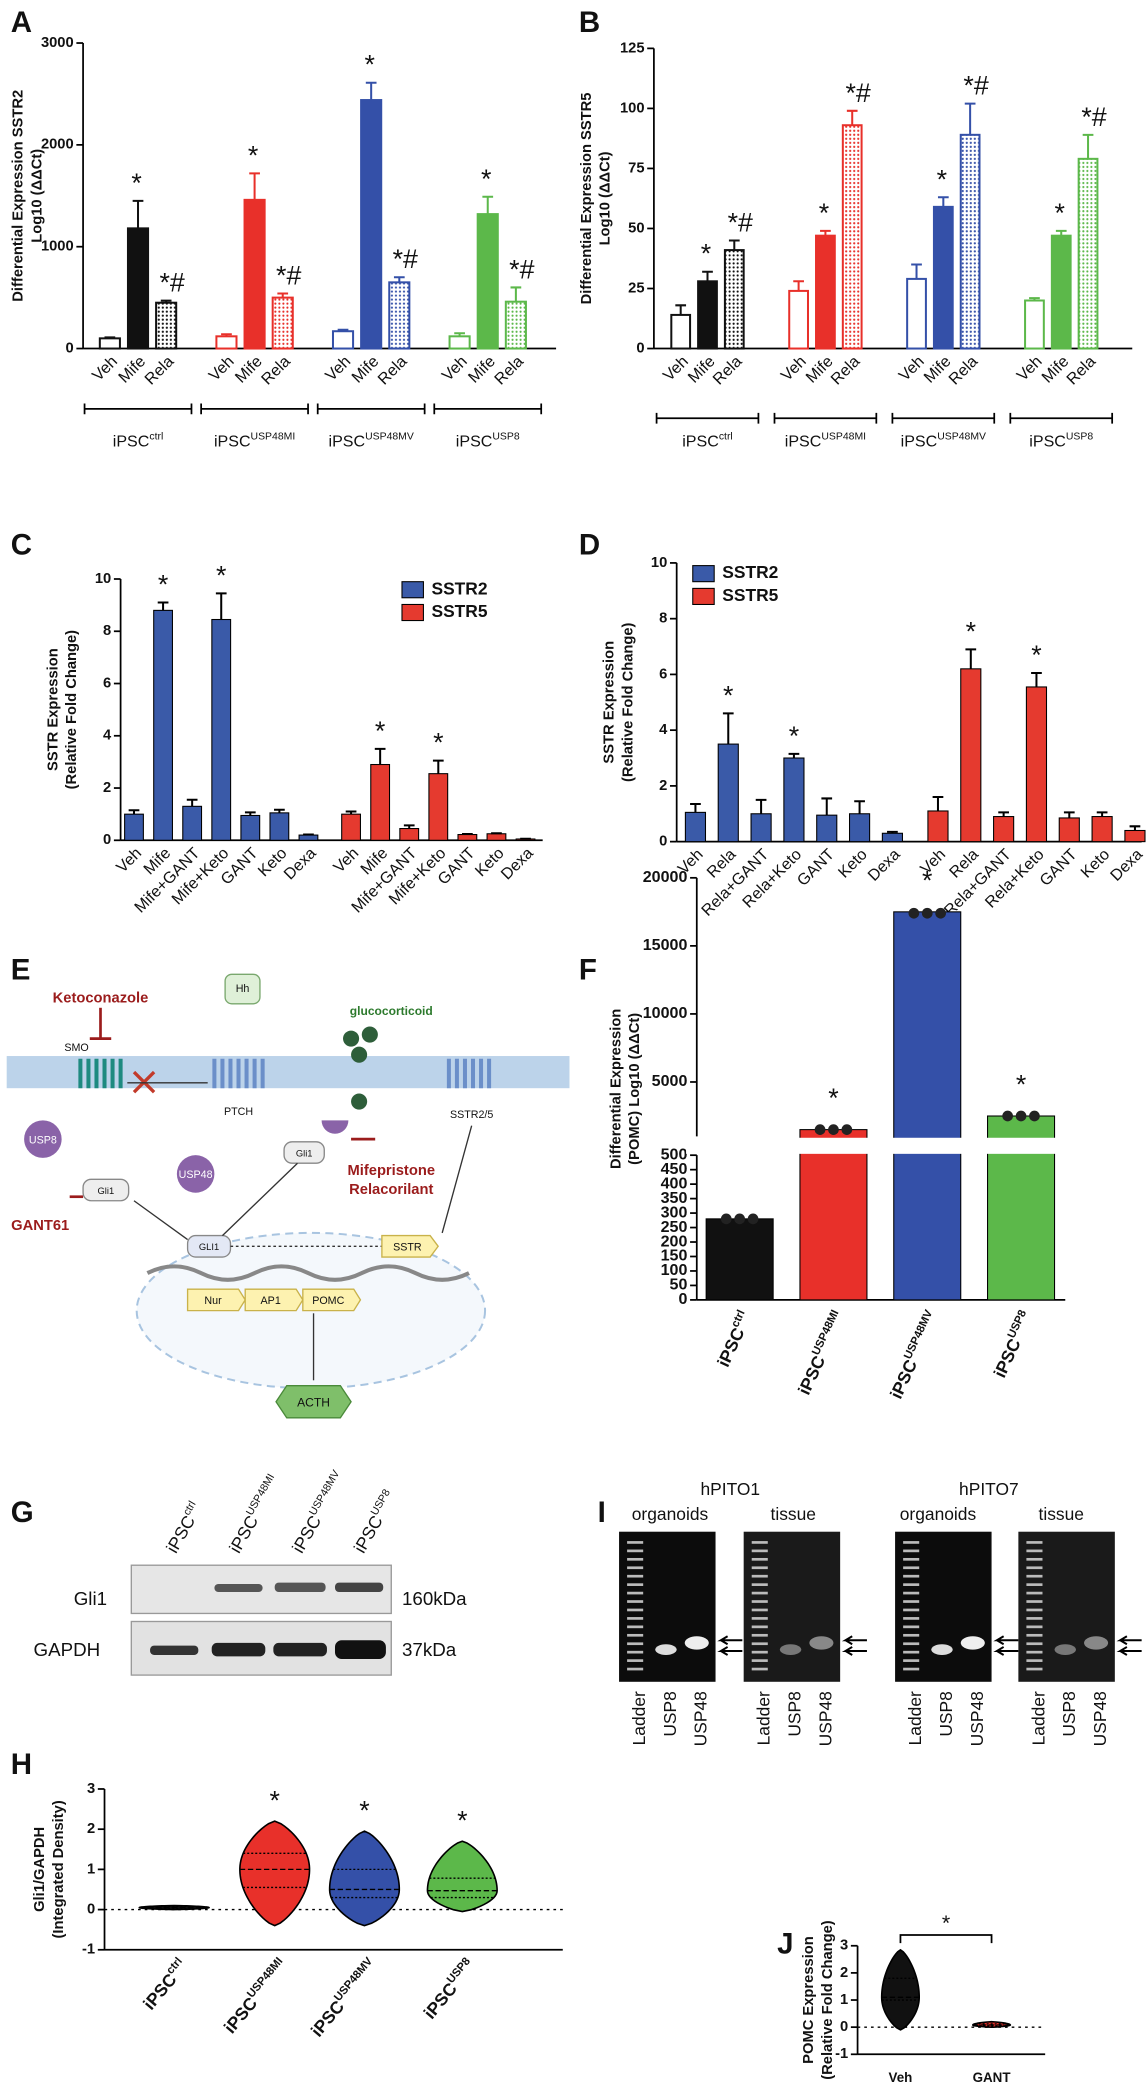 Image resolution: width=1147 pixels, height=2100 pixels. Describe the element at coordinates (101, 998) in the screenshot. I see `drug-label: Ketoconazole` at that location.